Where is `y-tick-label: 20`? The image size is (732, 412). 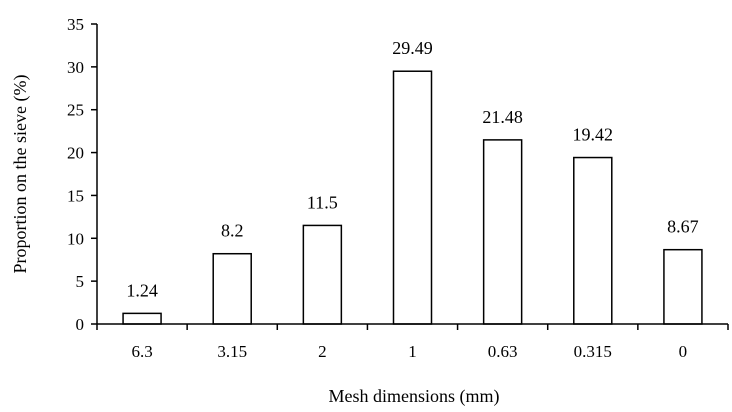
y-tick-label: 20 is located at coordinates (75, 153).